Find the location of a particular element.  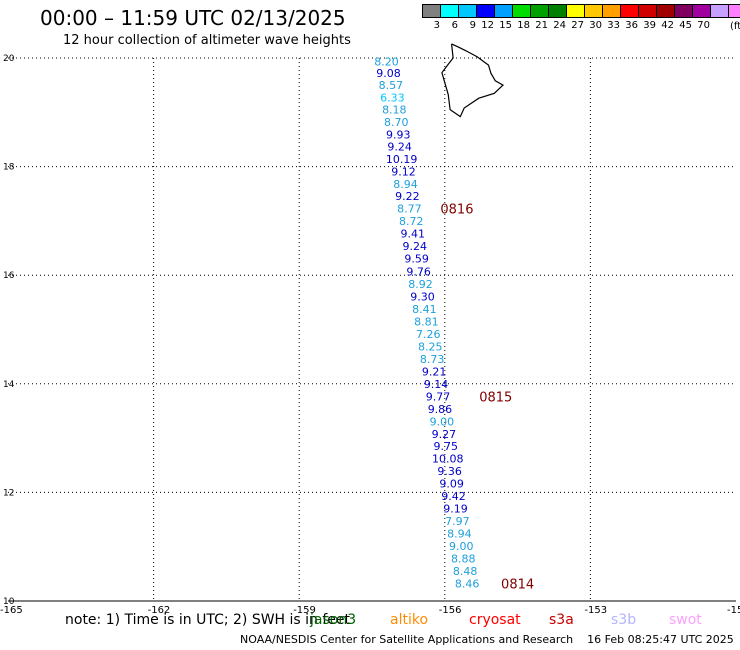

lat-tick-label: 16 is located at coordinates (9, 276).